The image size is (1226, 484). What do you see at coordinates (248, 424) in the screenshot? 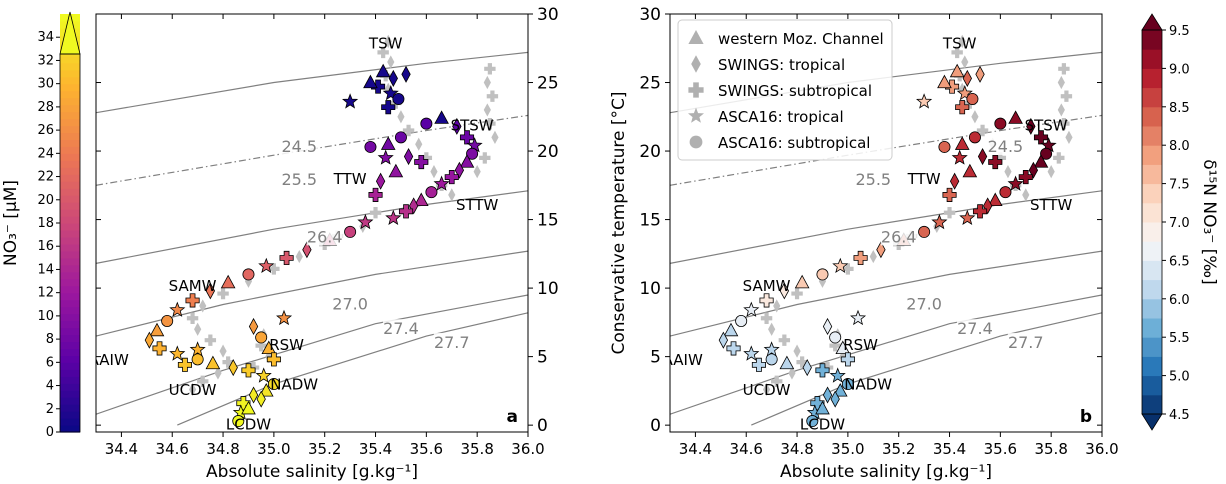
I see `water-mass-label: LCDW` at bounding box center [248, 424].